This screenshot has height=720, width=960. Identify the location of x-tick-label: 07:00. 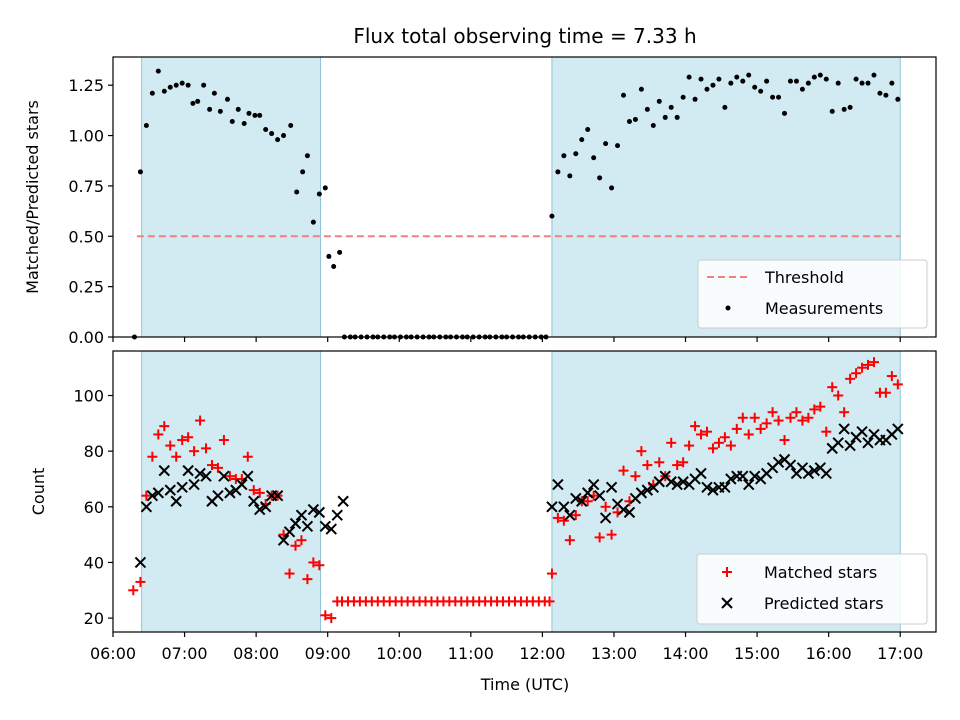
(185, 653).